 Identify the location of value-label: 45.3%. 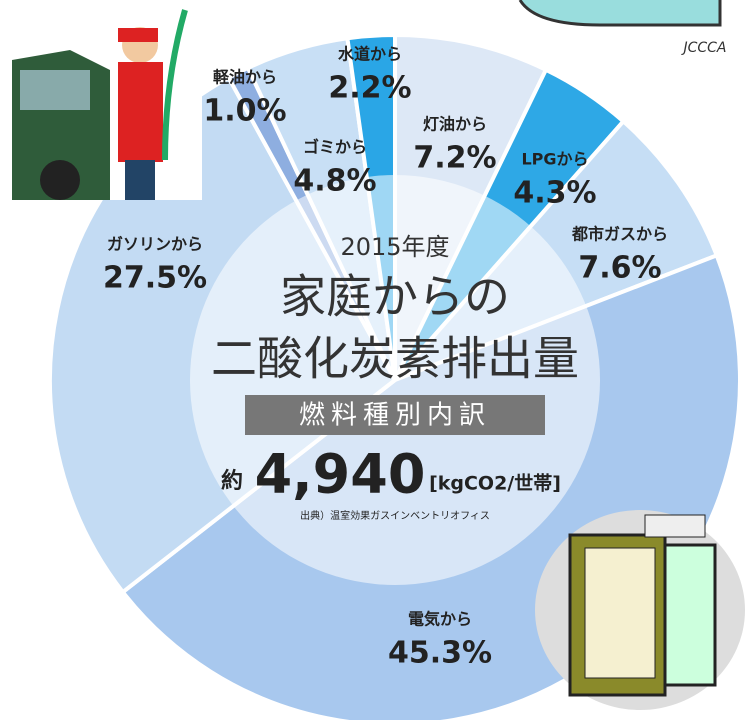
(440, 653).